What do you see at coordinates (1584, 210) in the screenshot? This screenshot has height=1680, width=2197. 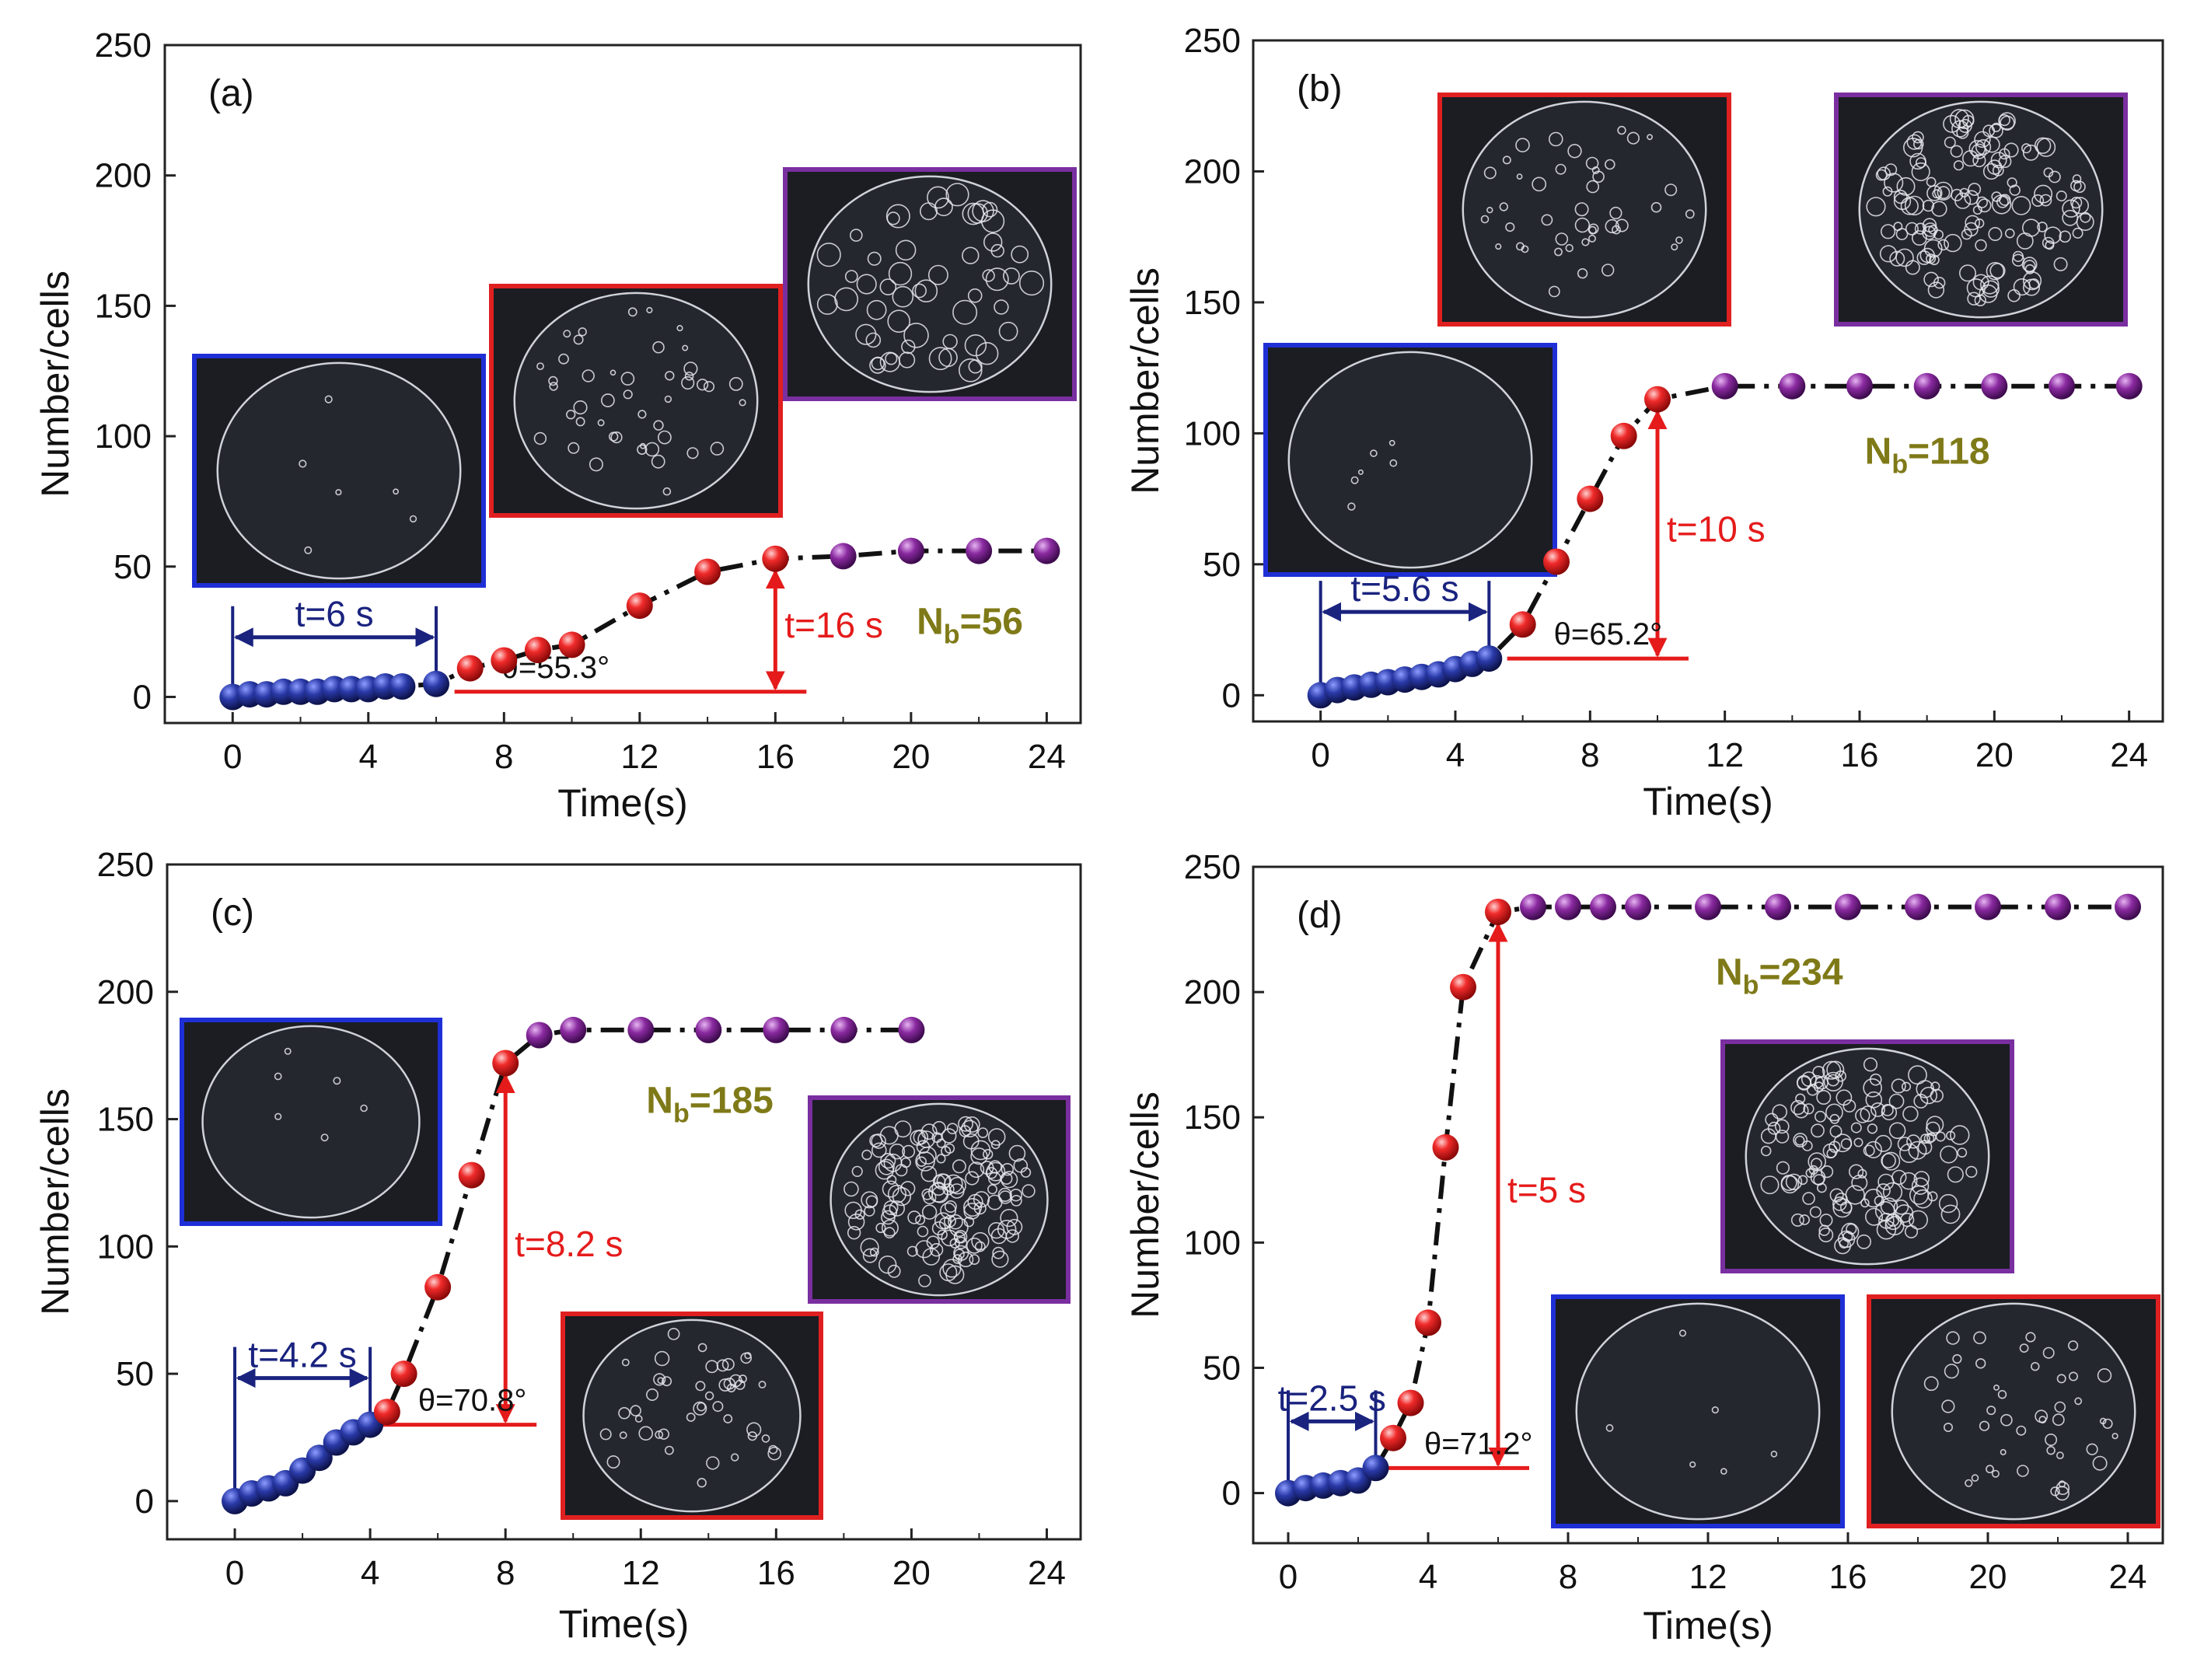 I see `micrograph-inset-red` at bounding box center [1584, 210].